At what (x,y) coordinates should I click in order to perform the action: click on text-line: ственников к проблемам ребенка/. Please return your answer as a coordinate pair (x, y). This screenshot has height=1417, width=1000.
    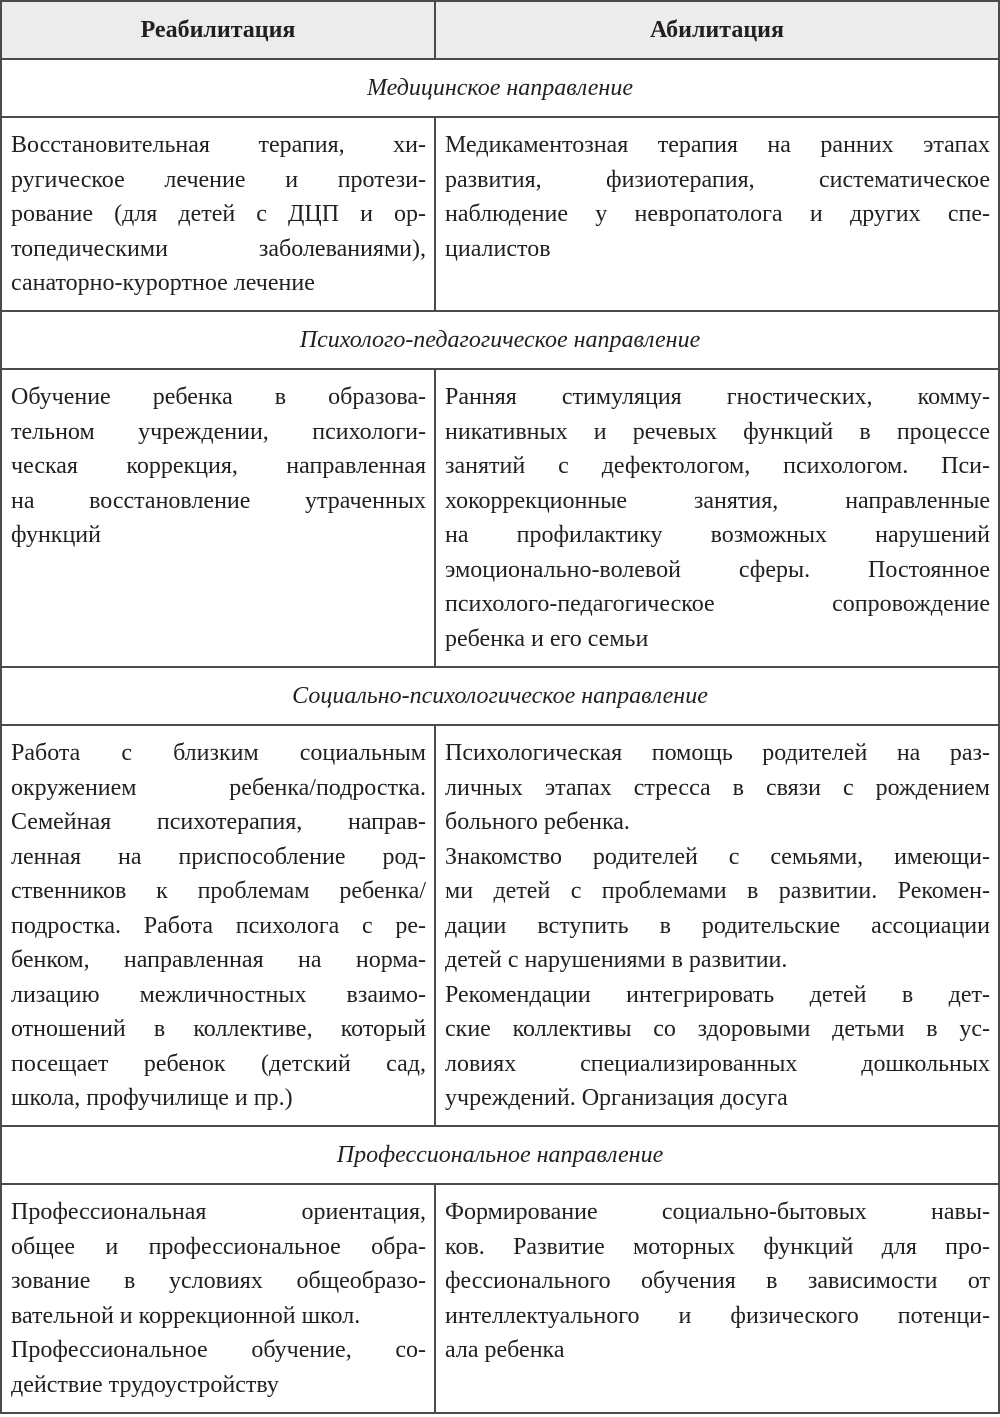
    Looking at the image, I should click on (218, 891).